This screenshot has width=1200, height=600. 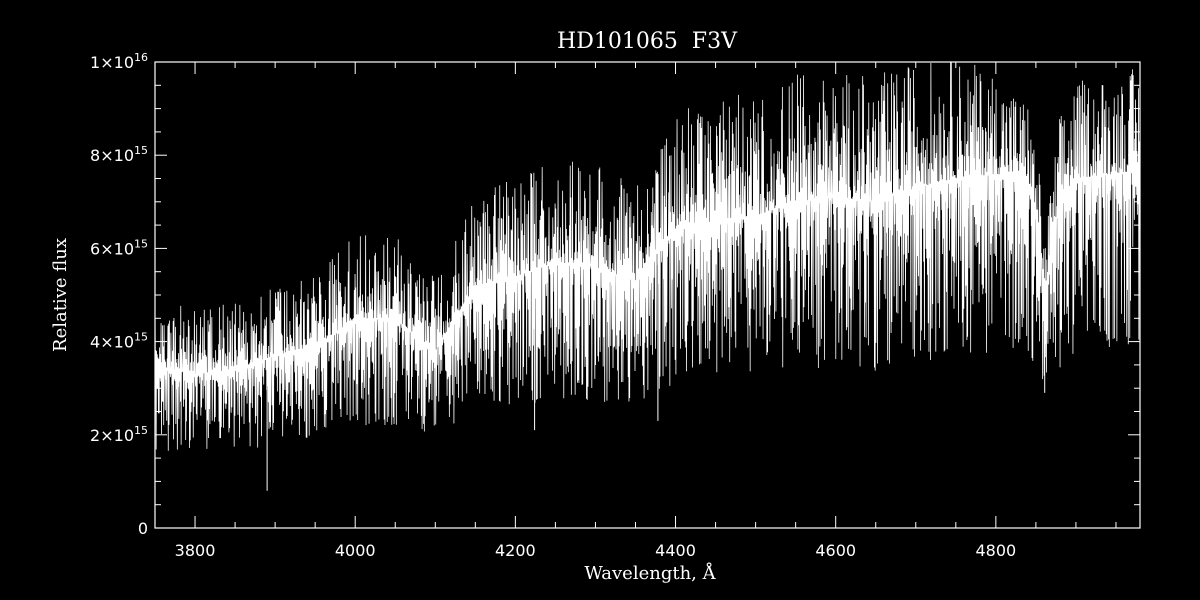 What do you see at coordinates (515, 550) in the screenshot?
I see `x-tick-label: 4200` at bounding box center [515, 550].